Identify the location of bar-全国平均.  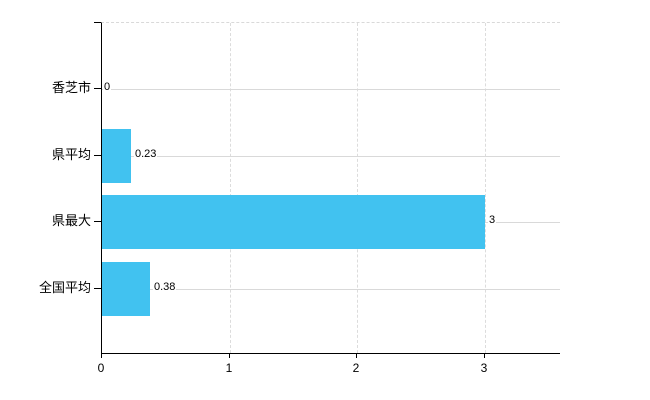
(126, 289).